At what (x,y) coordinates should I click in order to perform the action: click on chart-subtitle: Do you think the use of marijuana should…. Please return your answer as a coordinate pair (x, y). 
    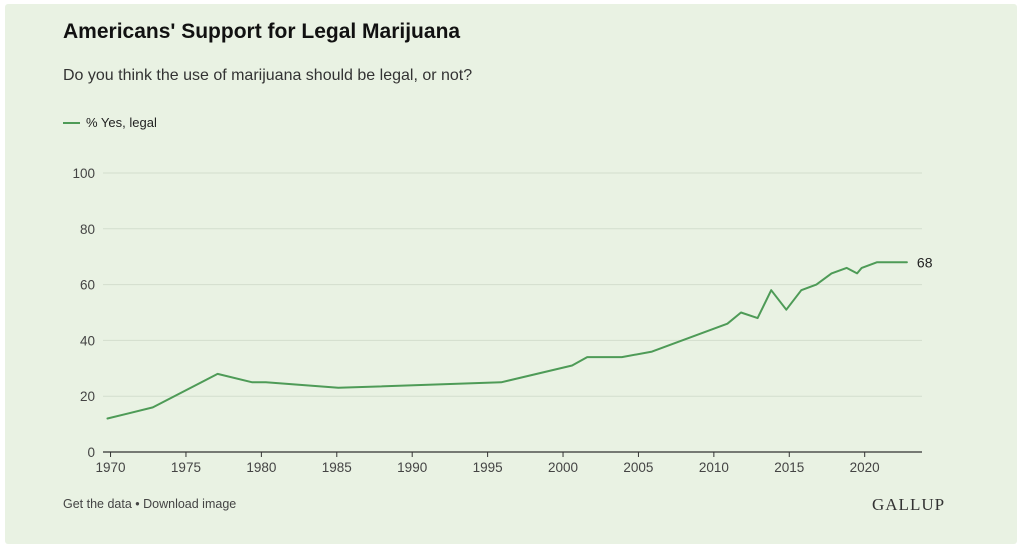
    Looking at the image, I should click on (268, 75).